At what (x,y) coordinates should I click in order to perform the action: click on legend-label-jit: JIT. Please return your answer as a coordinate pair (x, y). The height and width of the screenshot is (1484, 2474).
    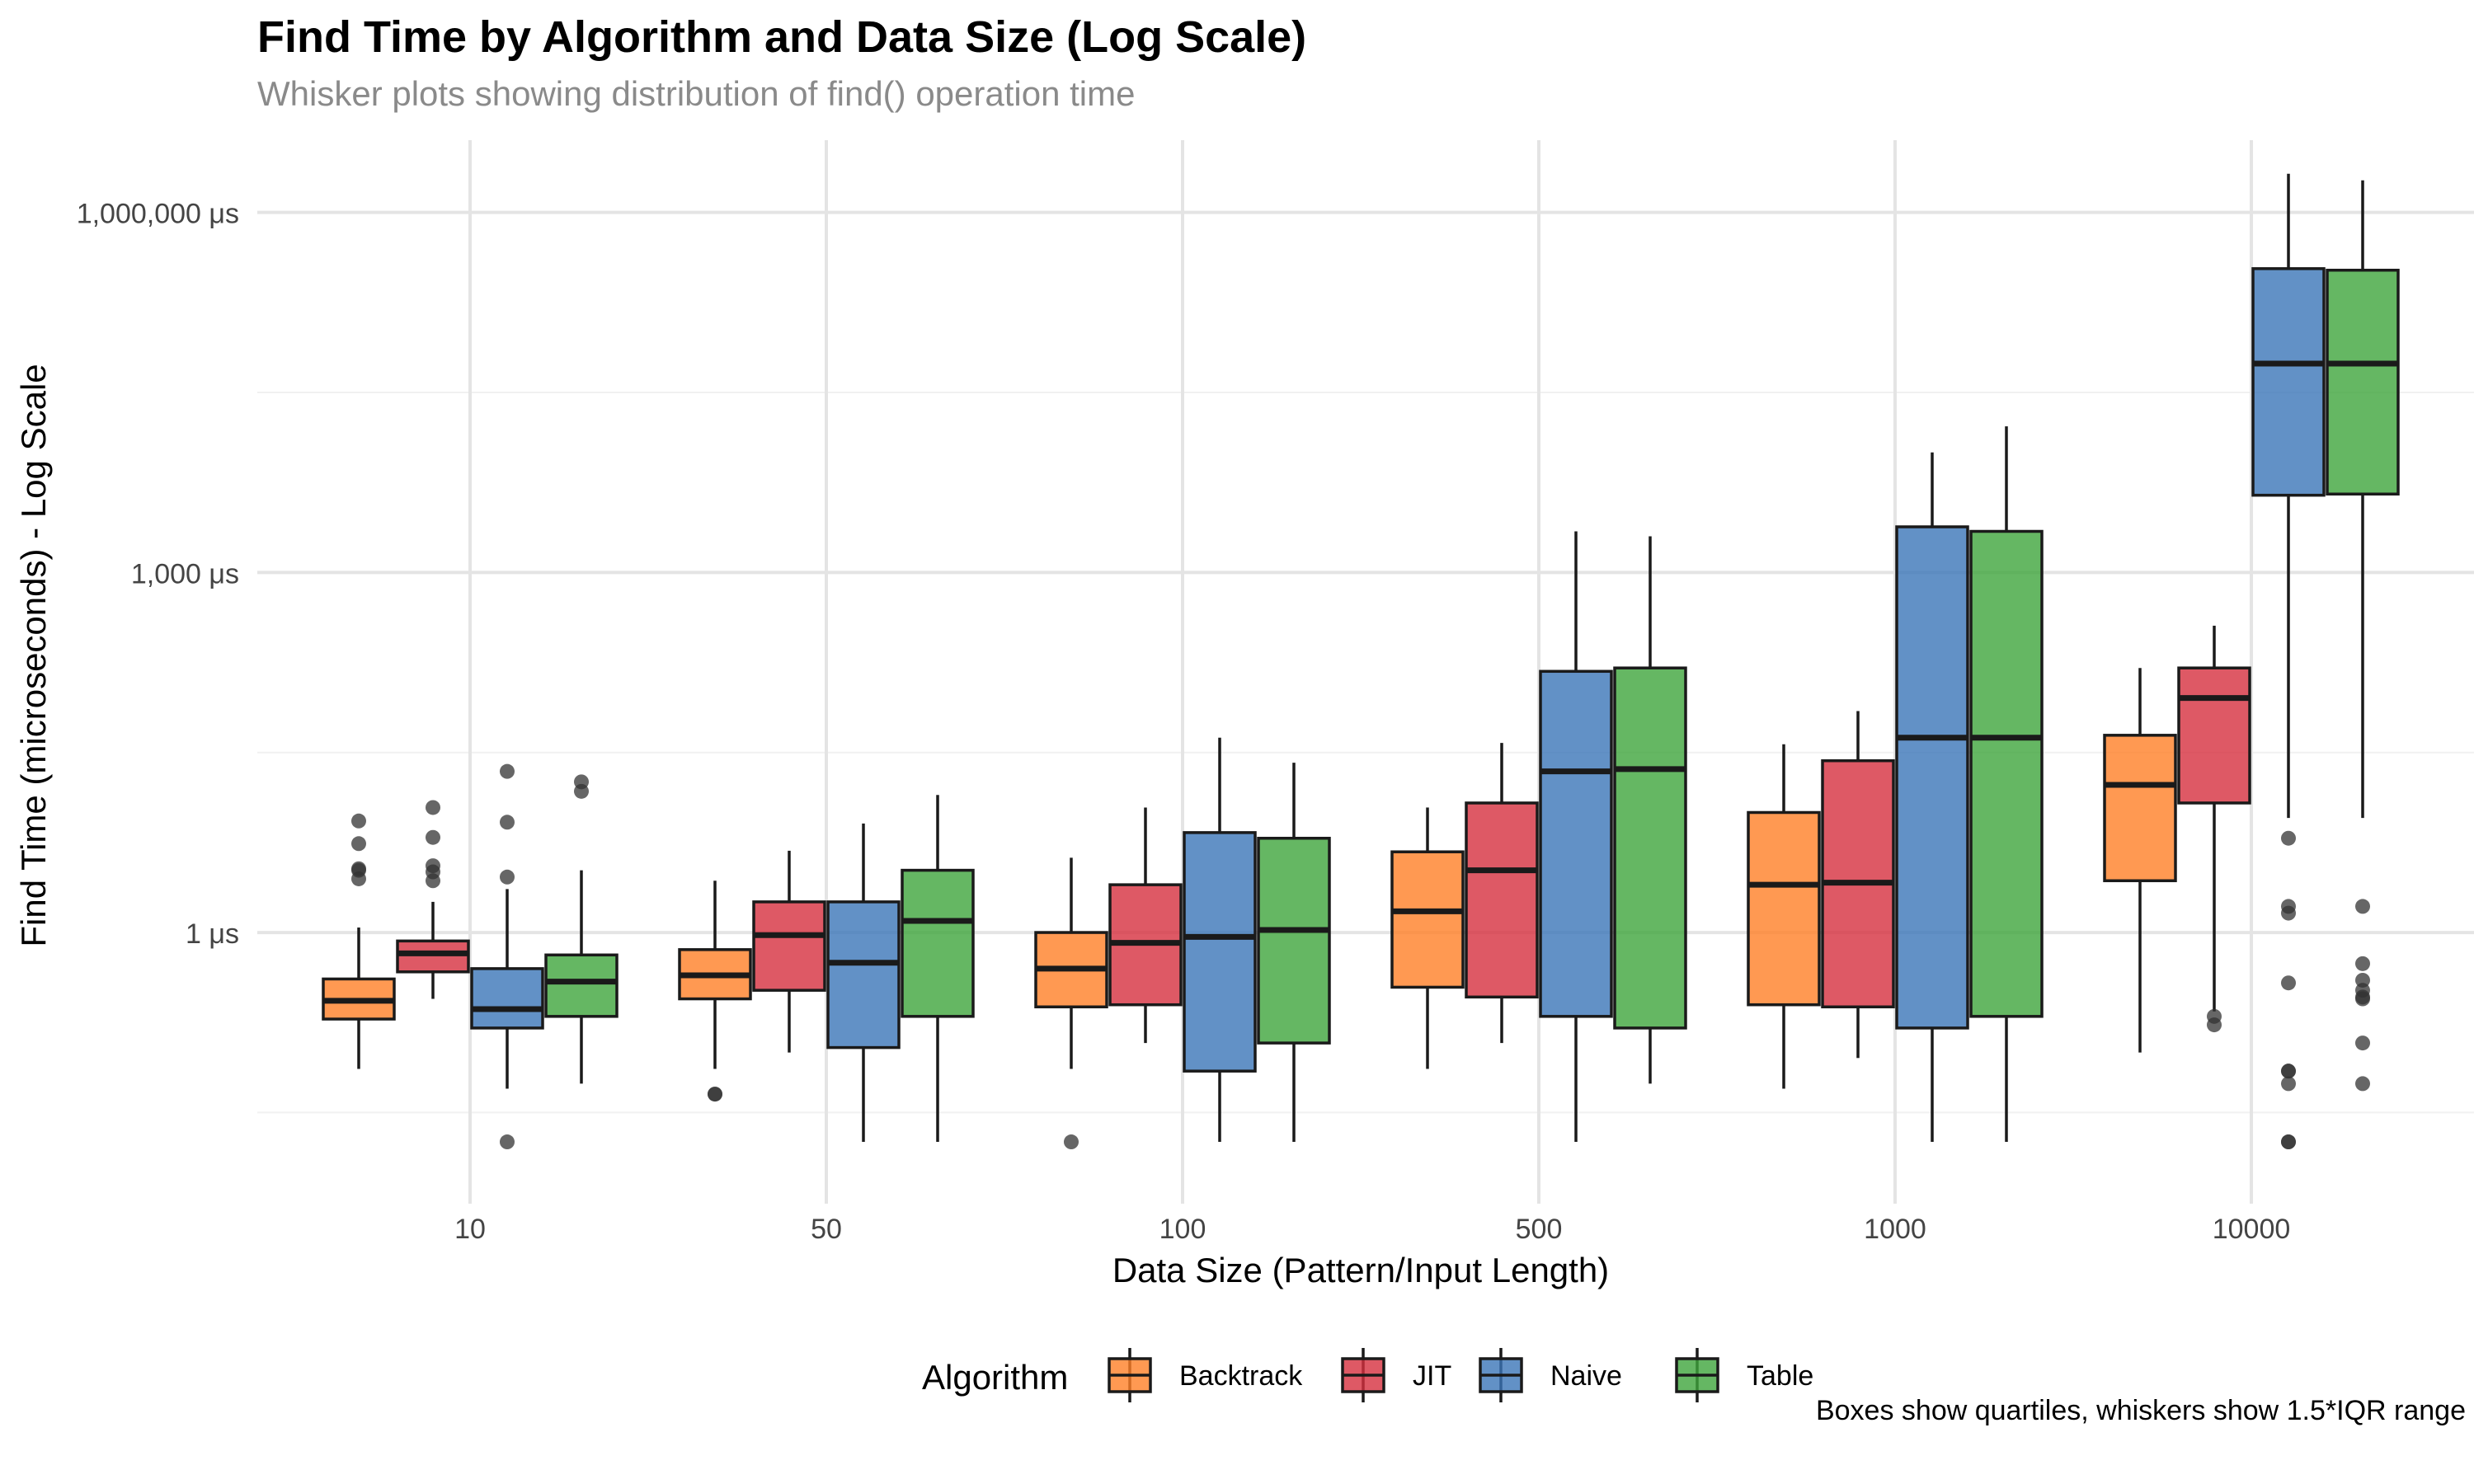
    Looking at the image, I should click on (1432, 1376).